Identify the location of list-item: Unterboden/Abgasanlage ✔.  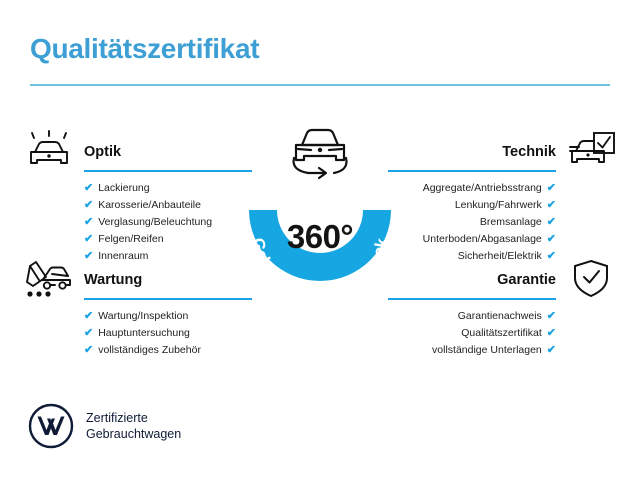
(489, 239).